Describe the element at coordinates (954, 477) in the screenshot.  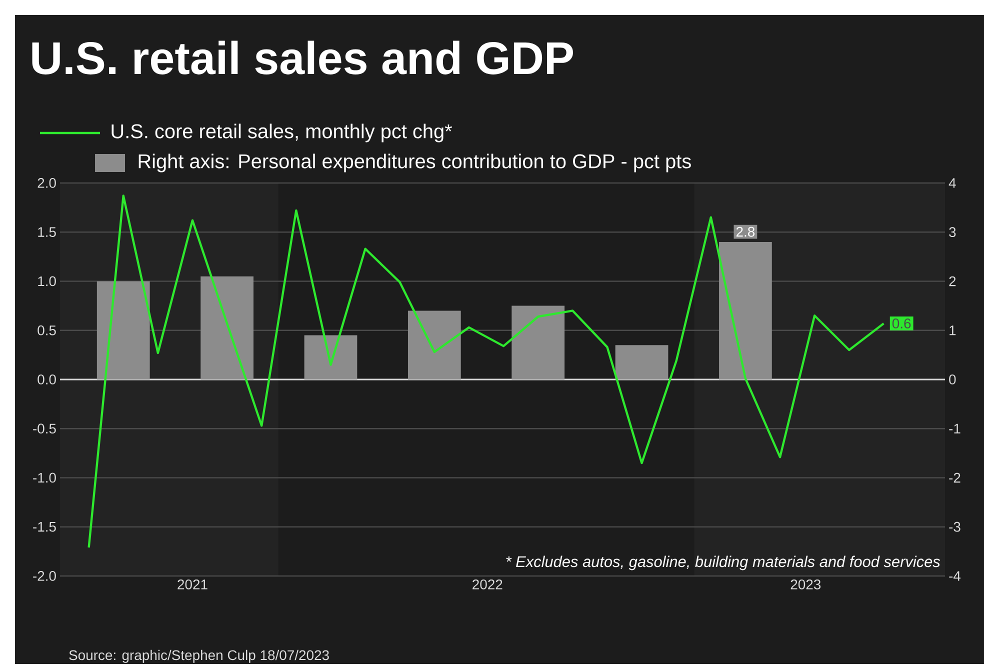
I see `y2-tick-label: -2` at that location.